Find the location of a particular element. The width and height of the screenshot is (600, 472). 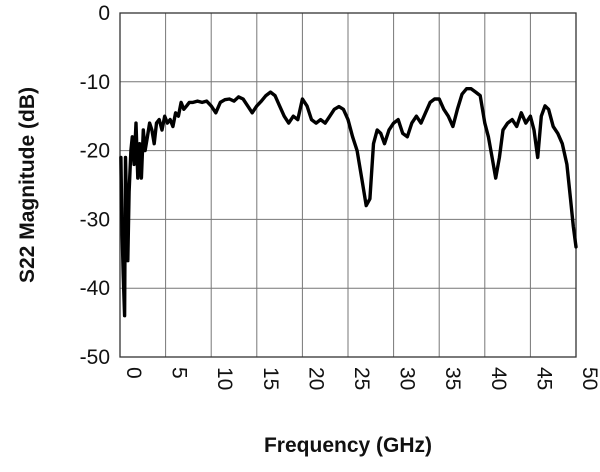

x-tick-label: 5 is located at coordinates (179, 373).